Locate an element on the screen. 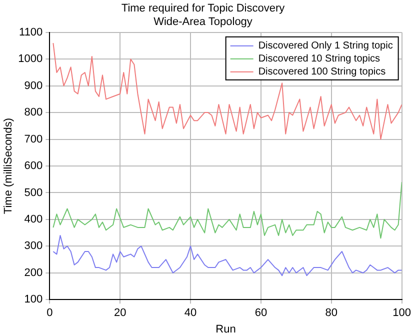 The image size is (414, 336). y-tick-label: 1000 is located at coordinates (30, 59).